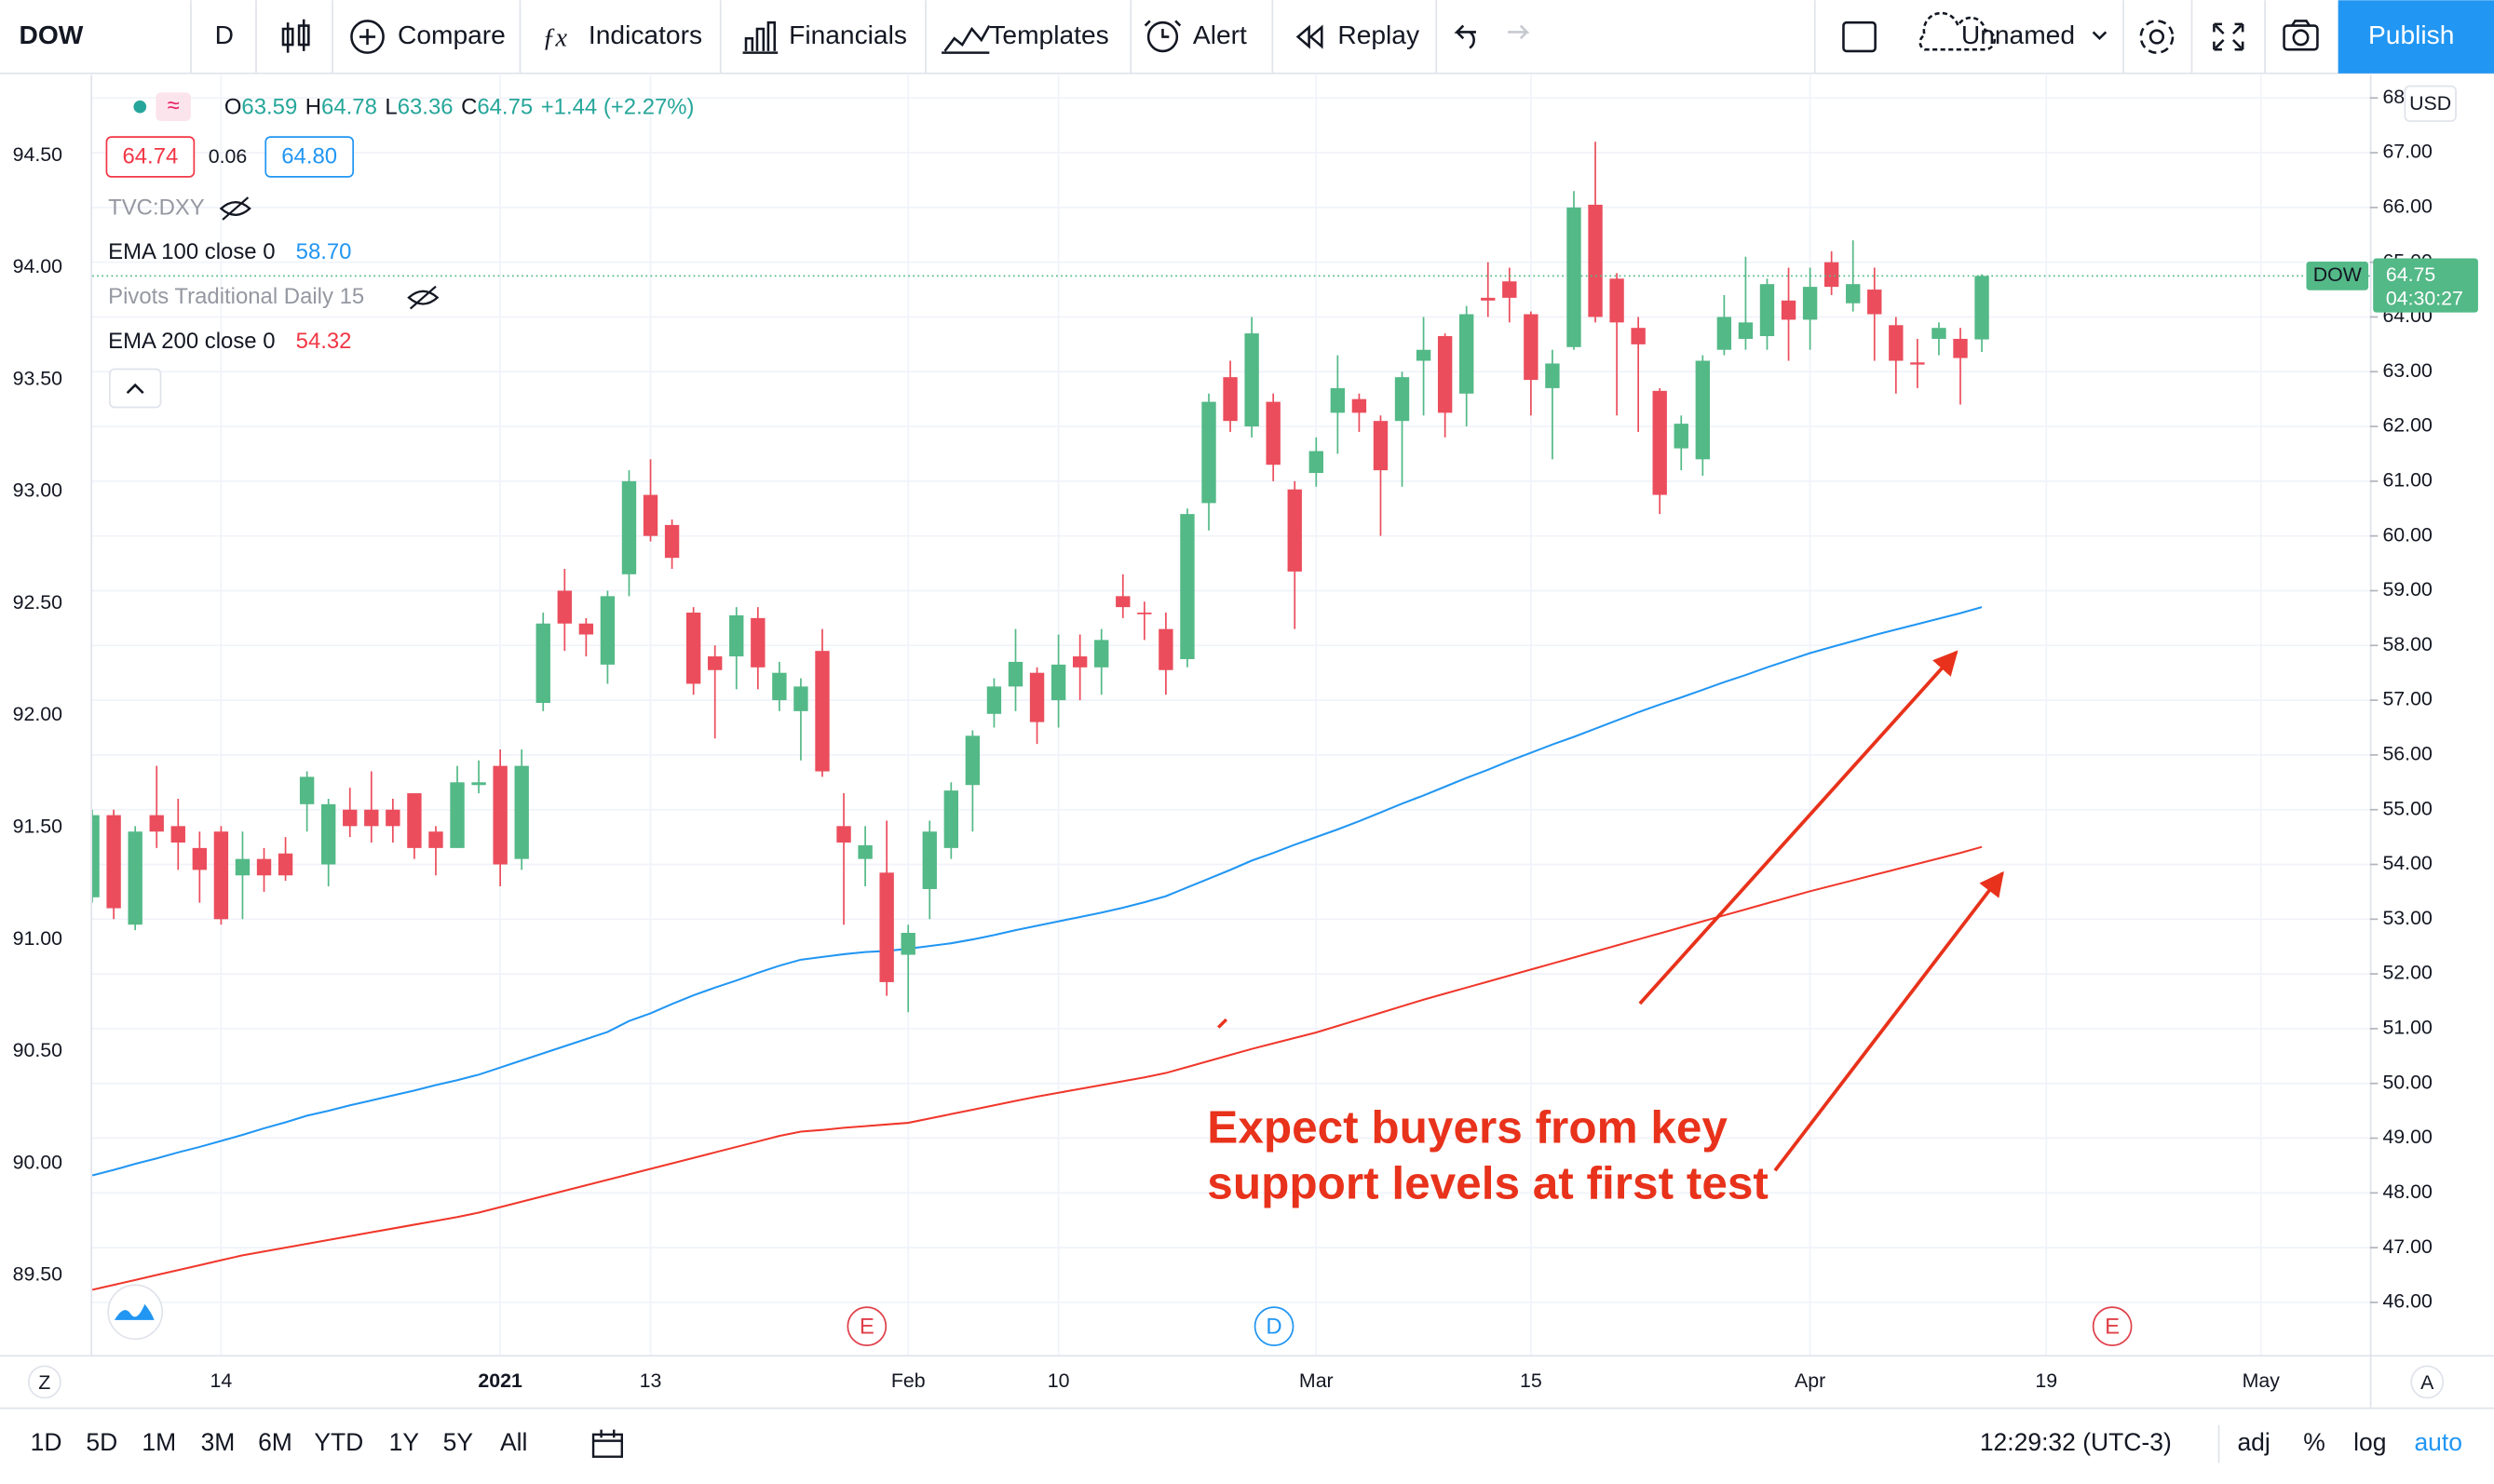 The width and height of the screenshot is (2494, 1484). I want to click on replay: Replay, so click(1379, 34).